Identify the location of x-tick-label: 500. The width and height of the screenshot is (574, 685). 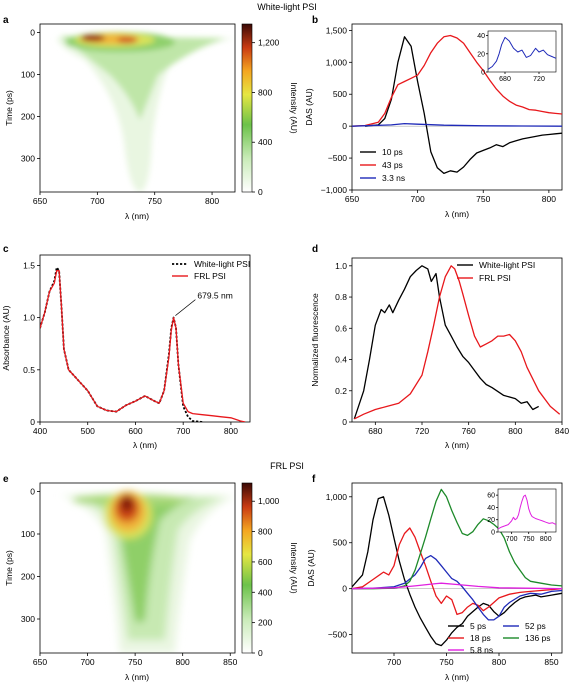
(88, 431).